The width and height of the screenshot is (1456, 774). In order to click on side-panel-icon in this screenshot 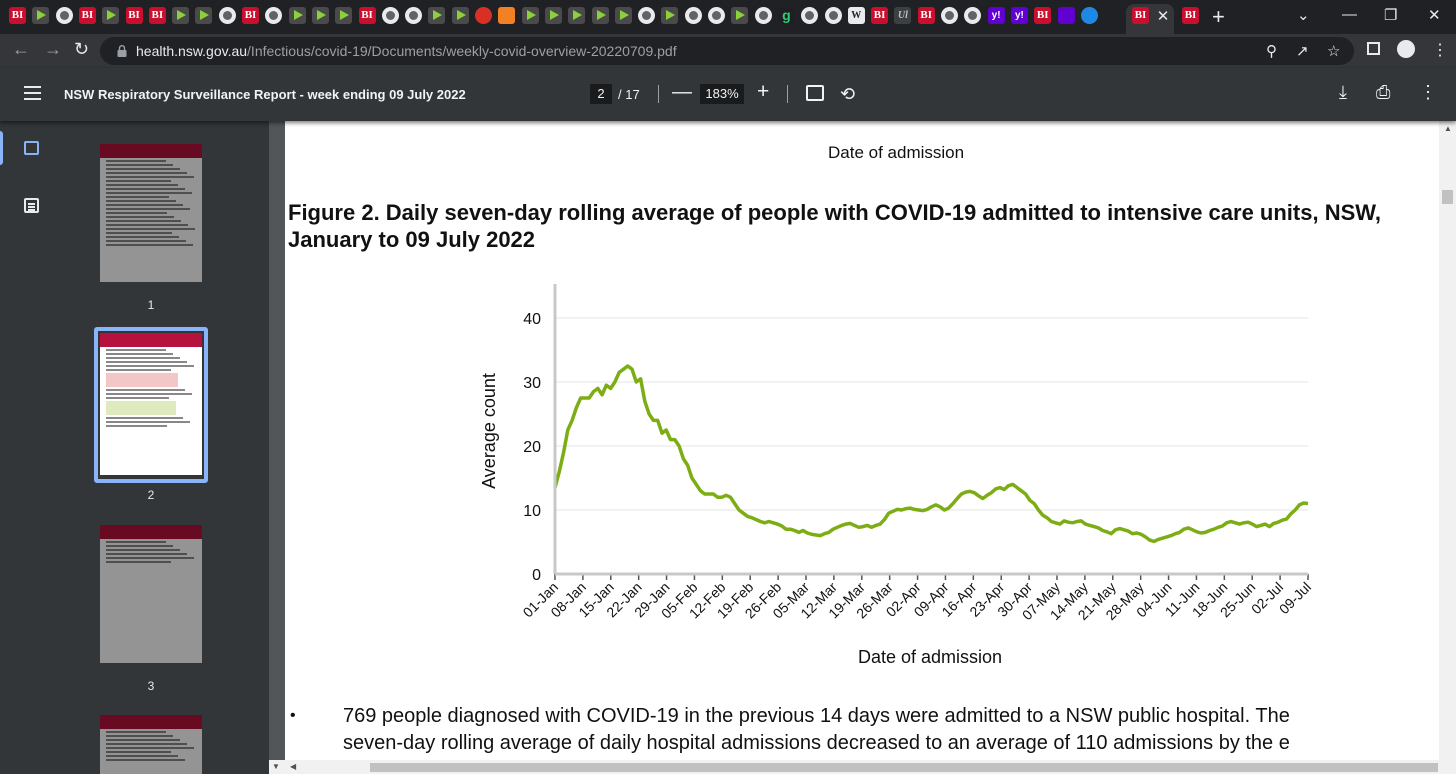, I will do `click(1373, 48)`.